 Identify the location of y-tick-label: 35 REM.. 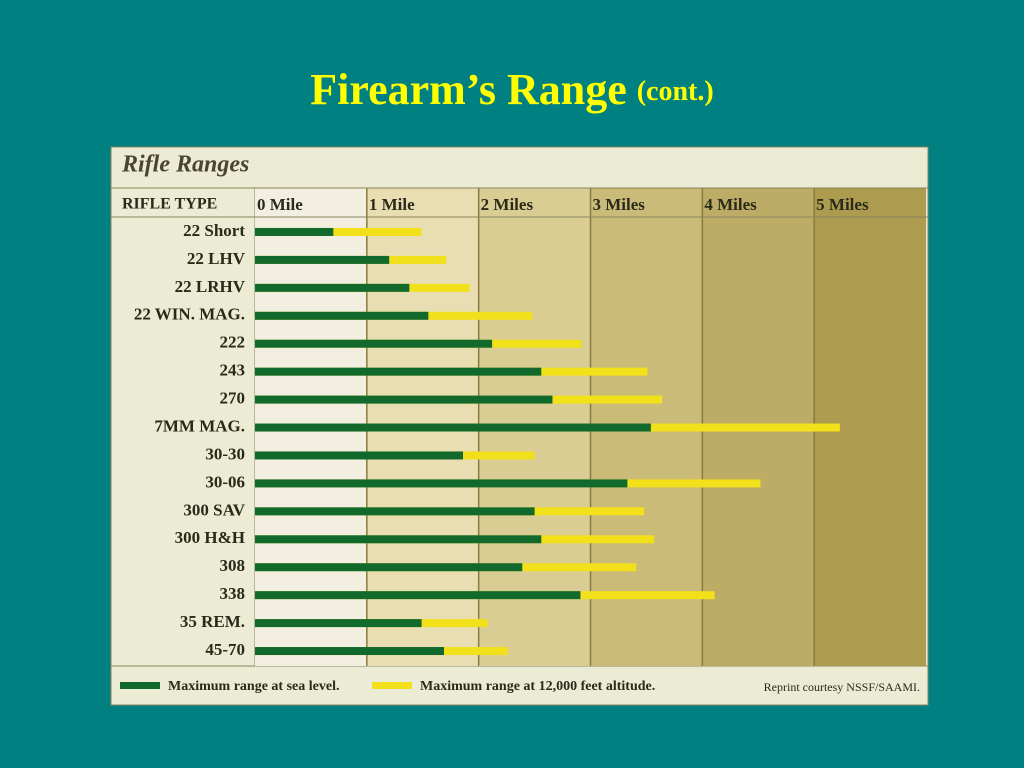
(212, 621).